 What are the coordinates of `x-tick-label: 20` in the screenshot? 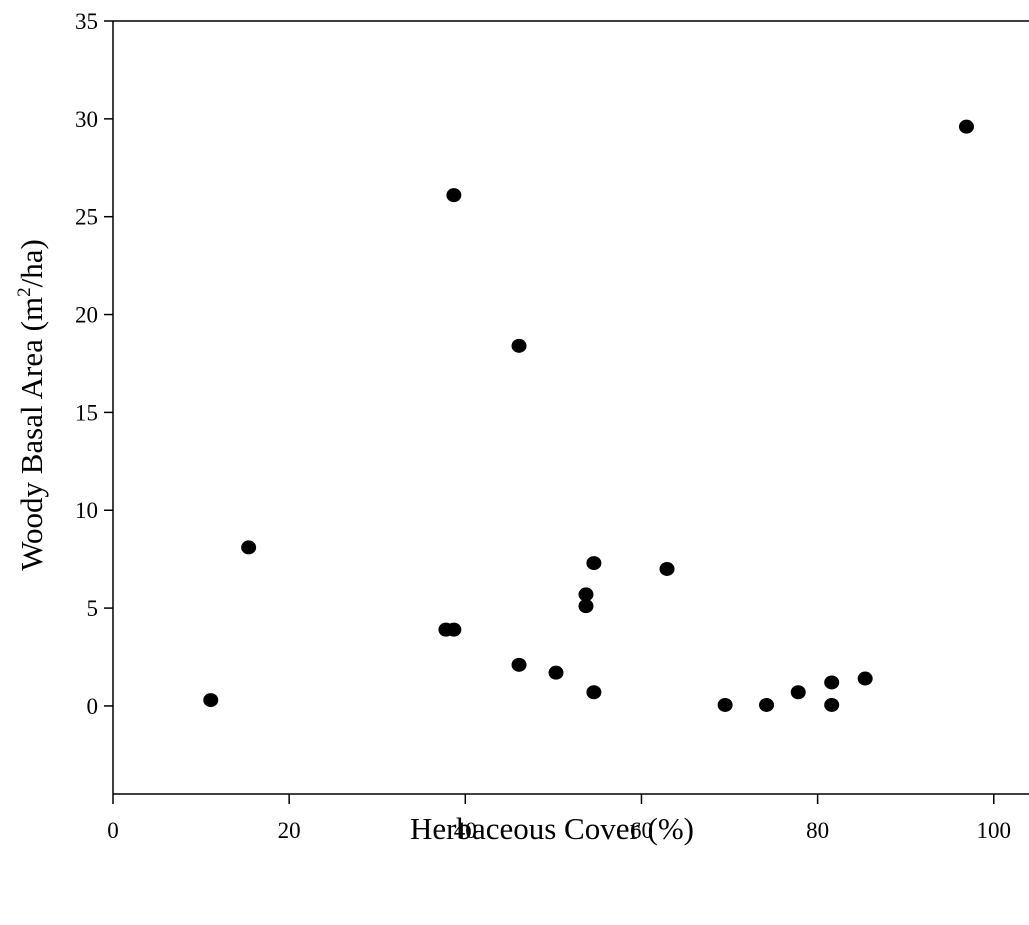 It's located at (289, 830).